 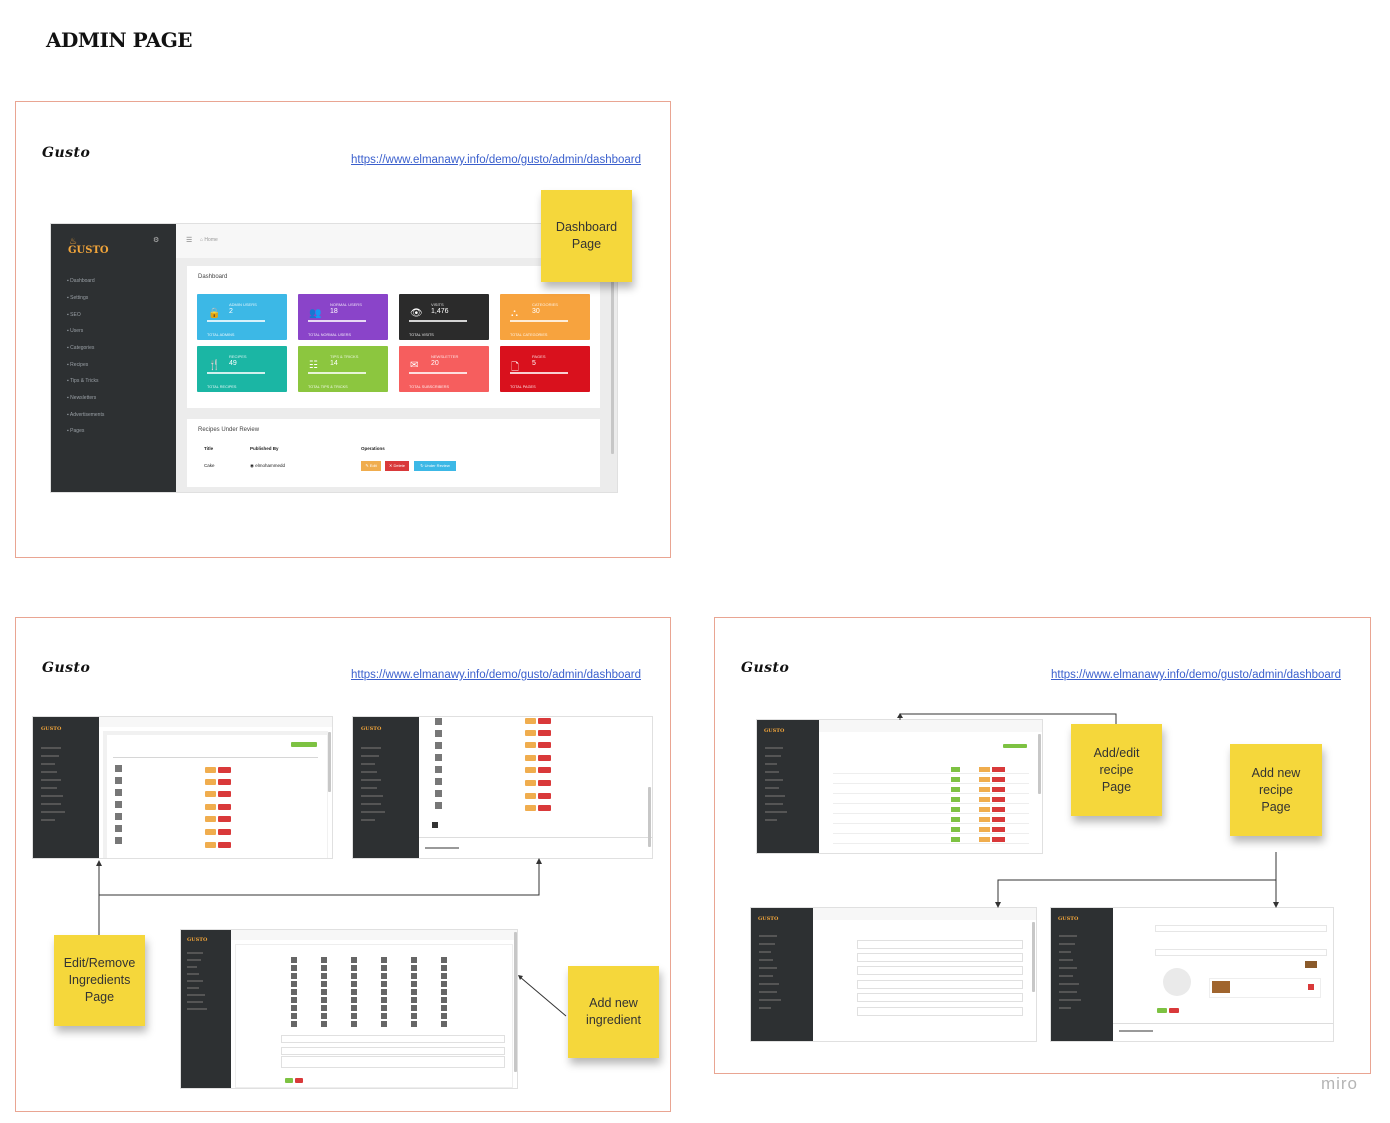 I want to click on edit-recipe-screenshot: GUSTO, so click(x=1192, y=974).